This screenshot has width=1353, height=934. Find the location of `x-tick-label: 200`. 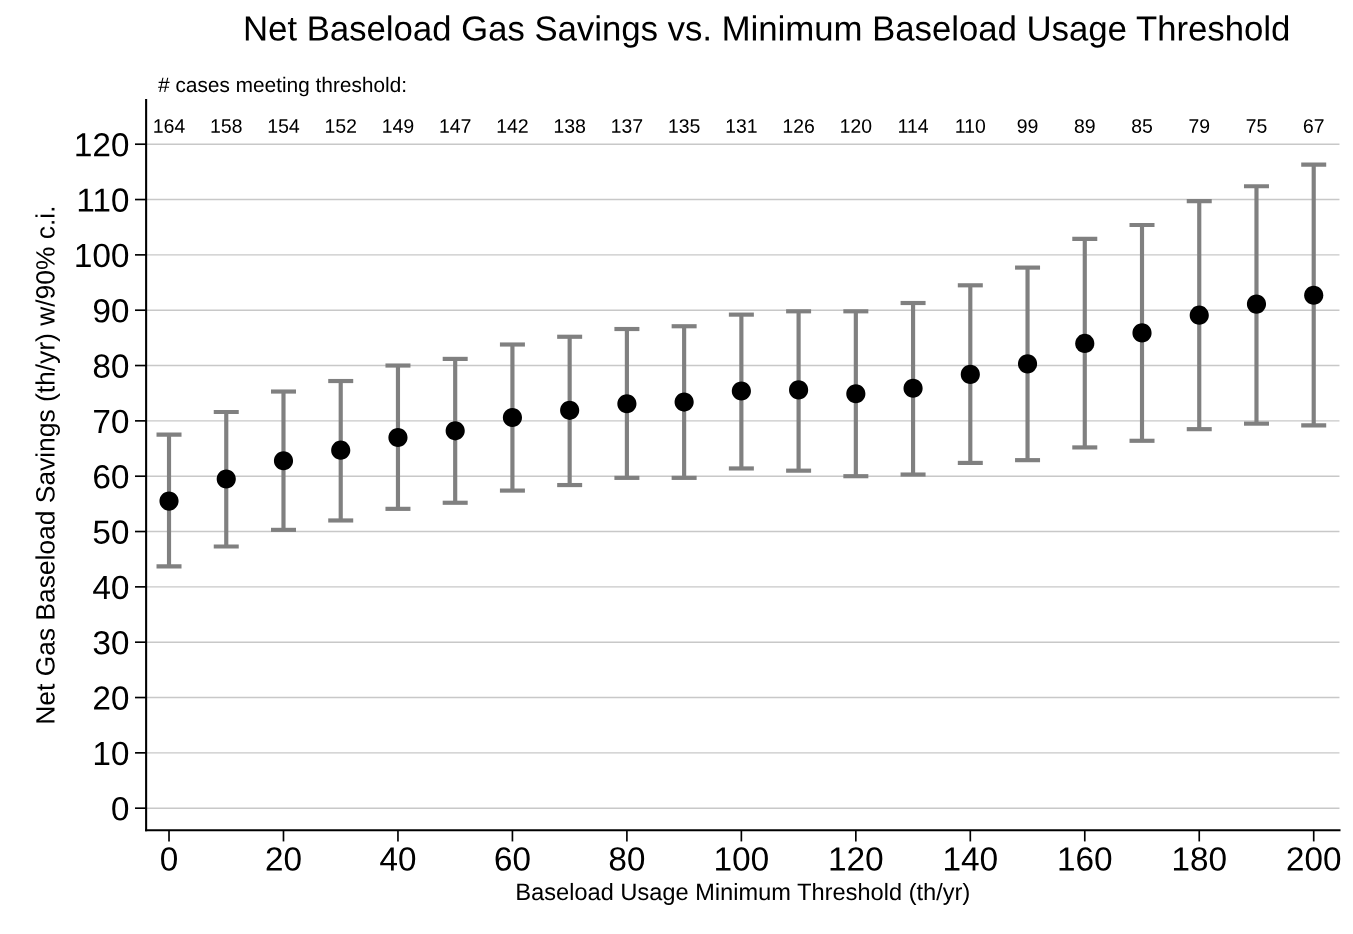

x-tick-label: 200 is located at coordinates (1314, 859).